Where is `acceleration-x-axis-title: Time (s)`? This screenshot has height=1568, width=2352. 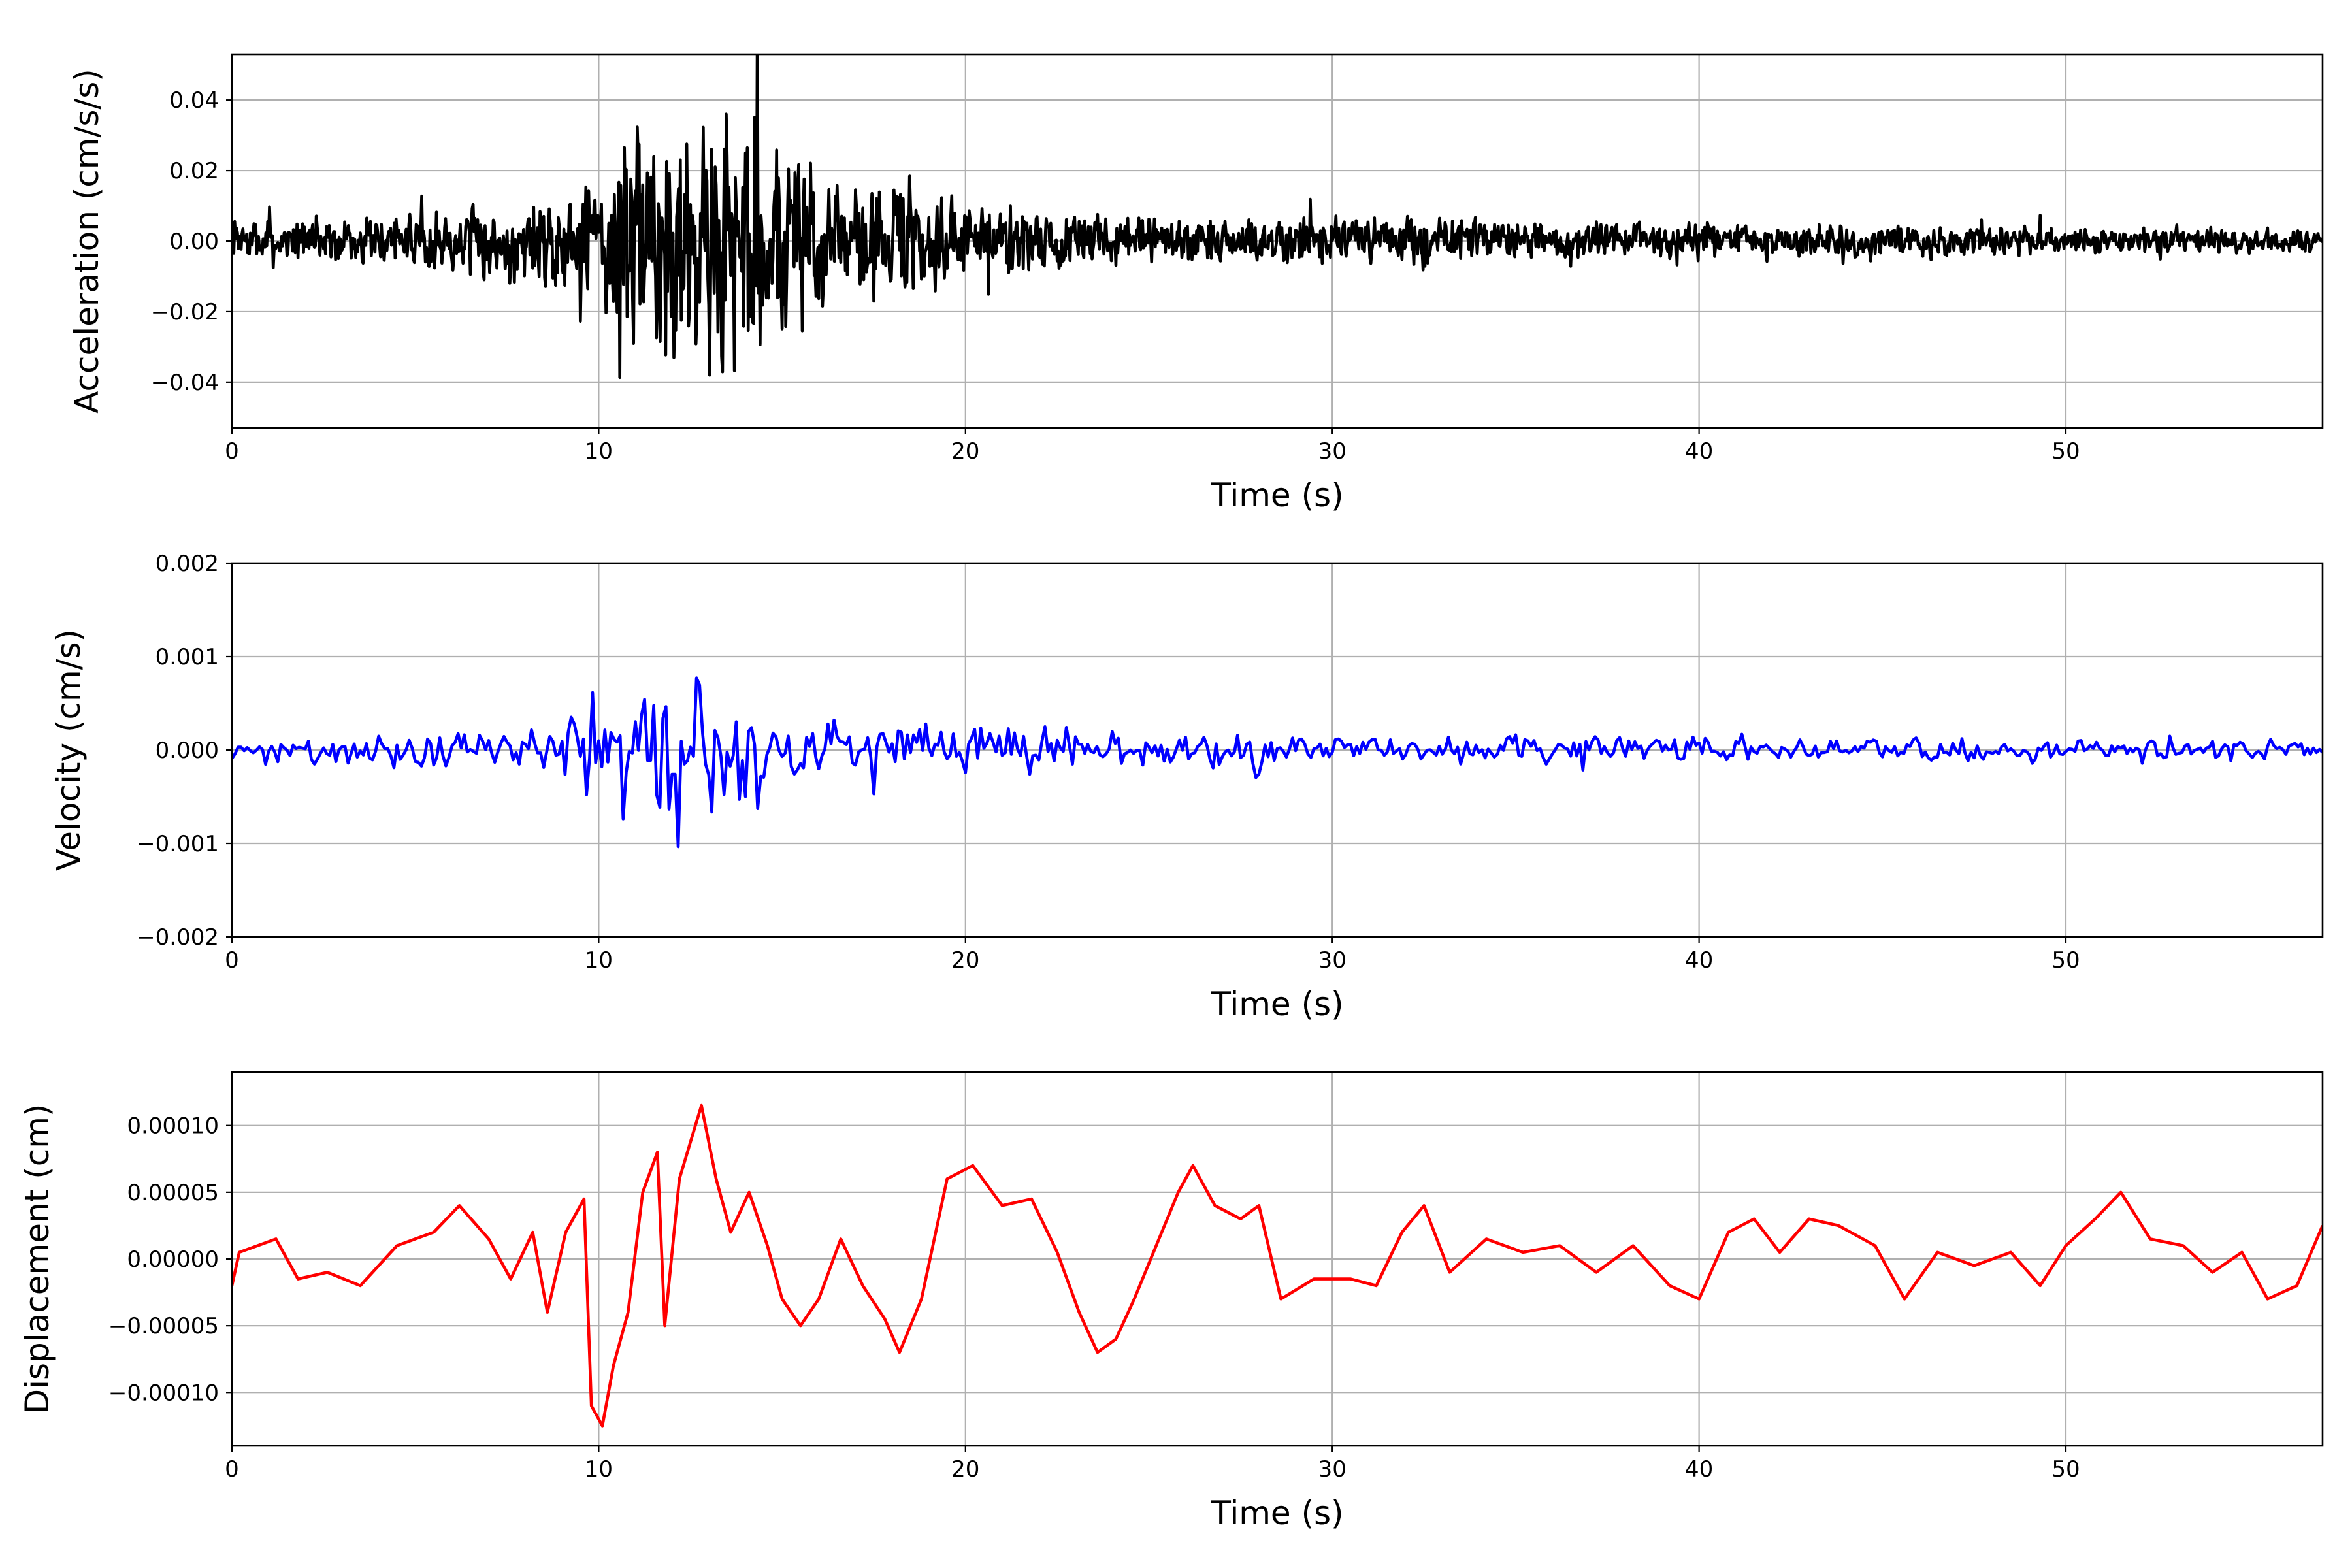 acceleration-x-axis-title: Time (s) is located at coordinates (1276, 495).